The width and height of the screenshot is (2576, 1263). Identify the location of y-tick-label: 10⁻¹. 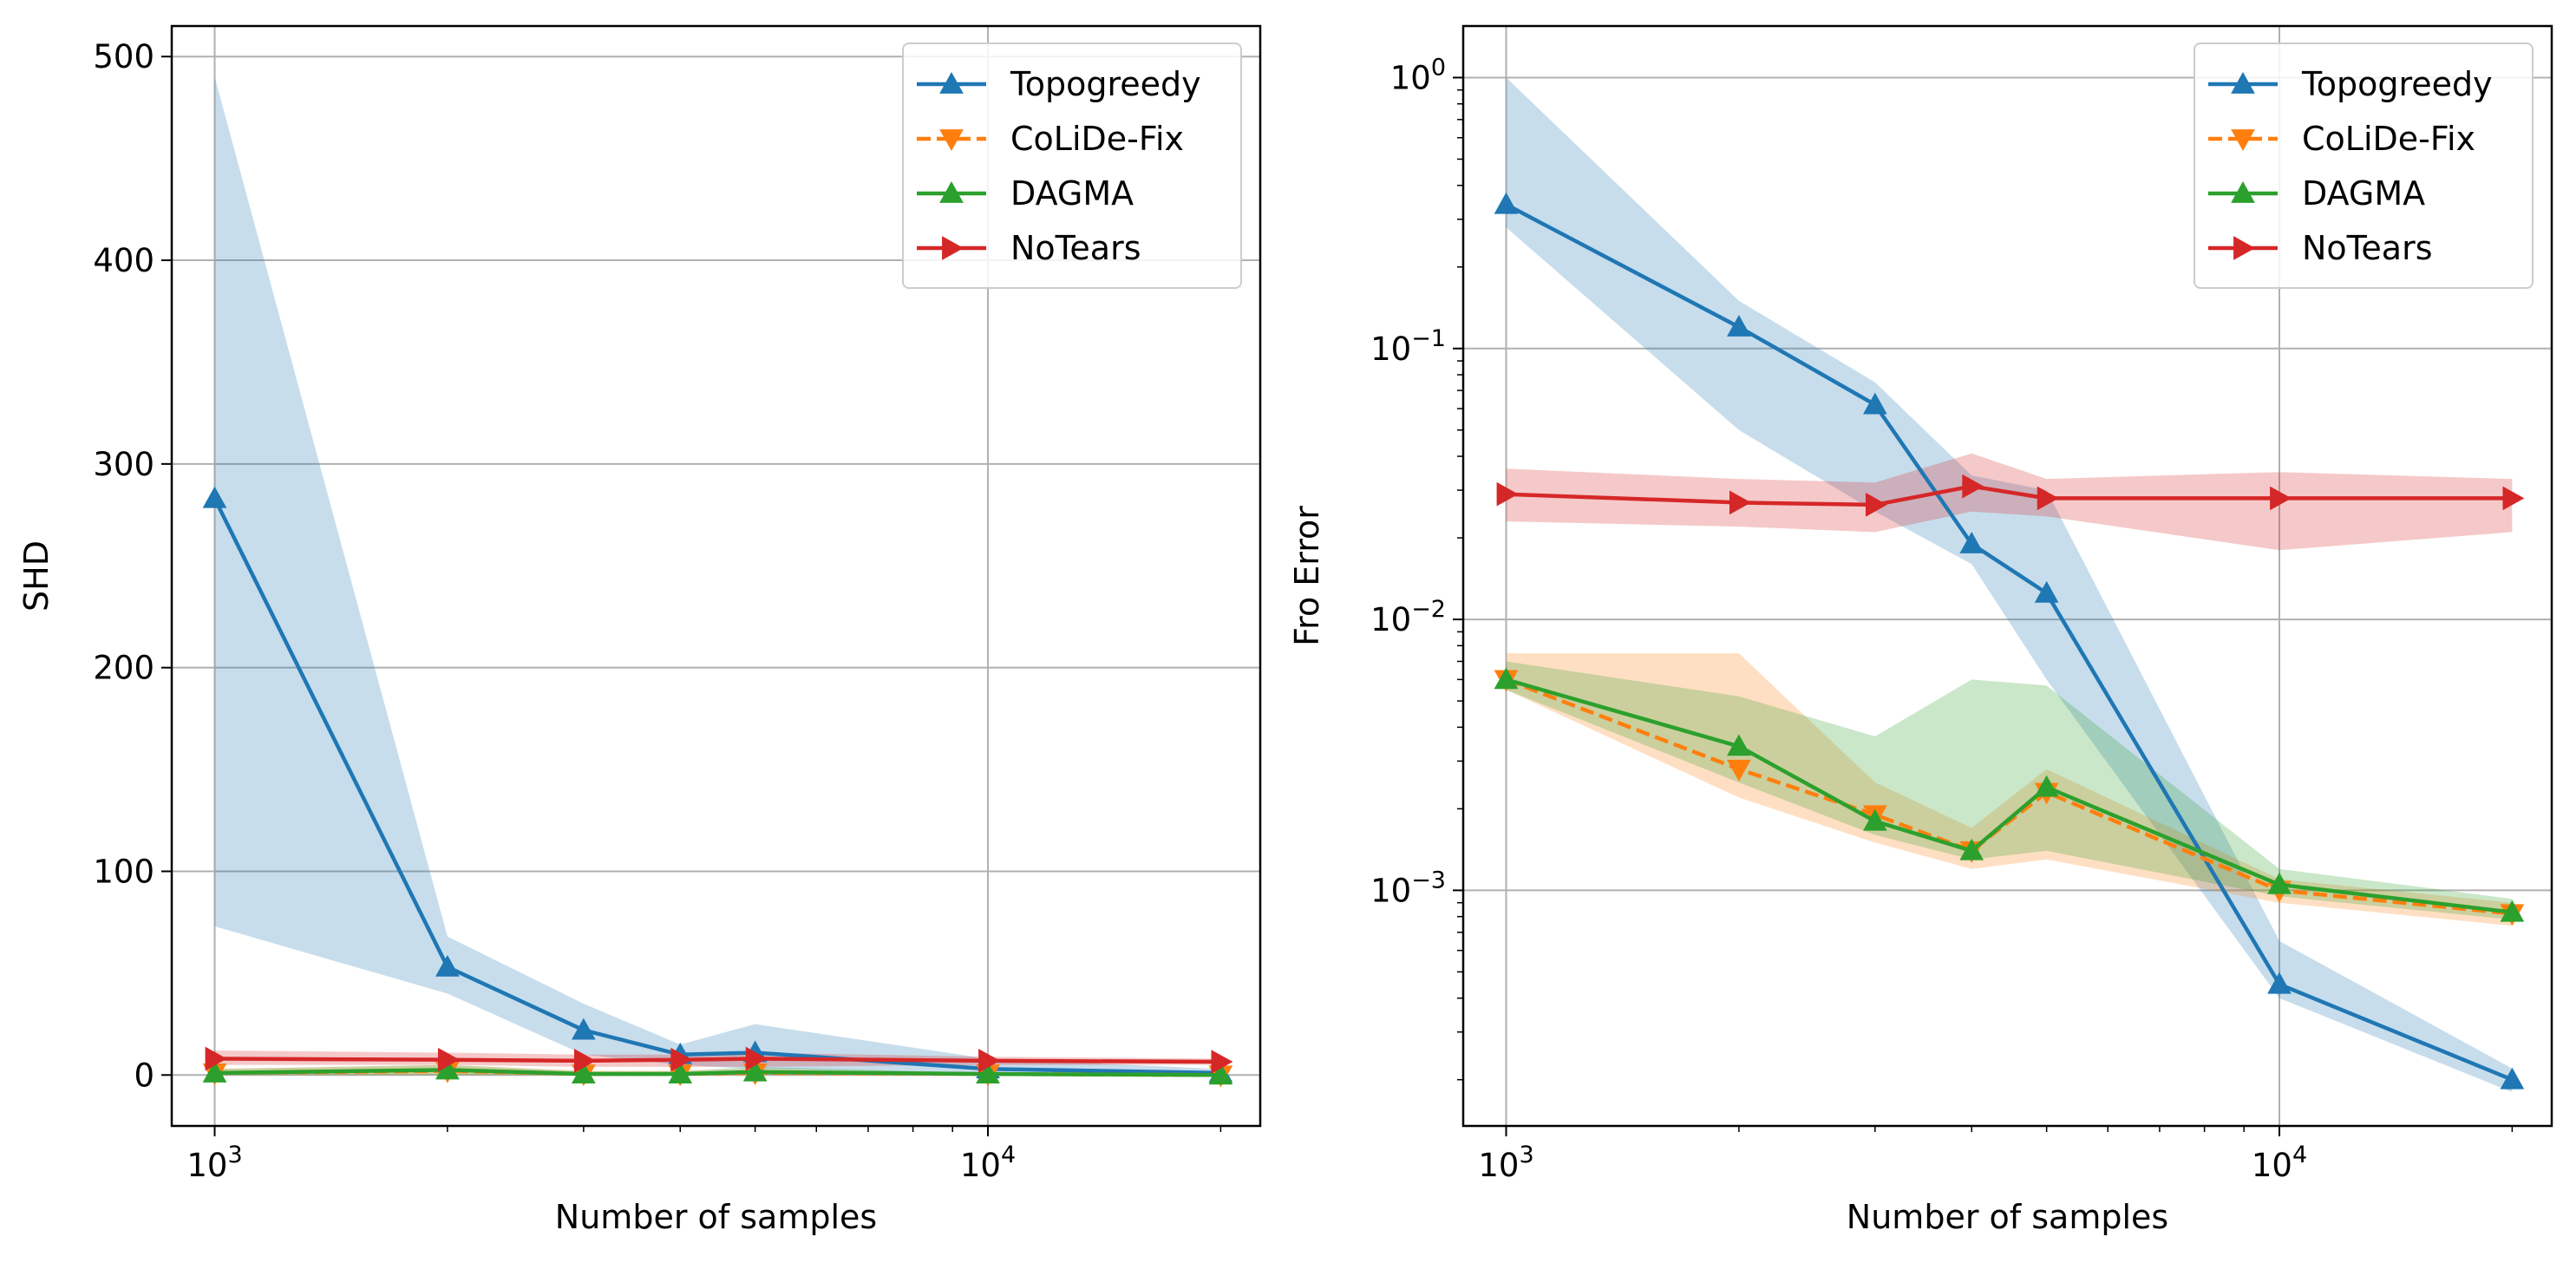
(1408, 346).